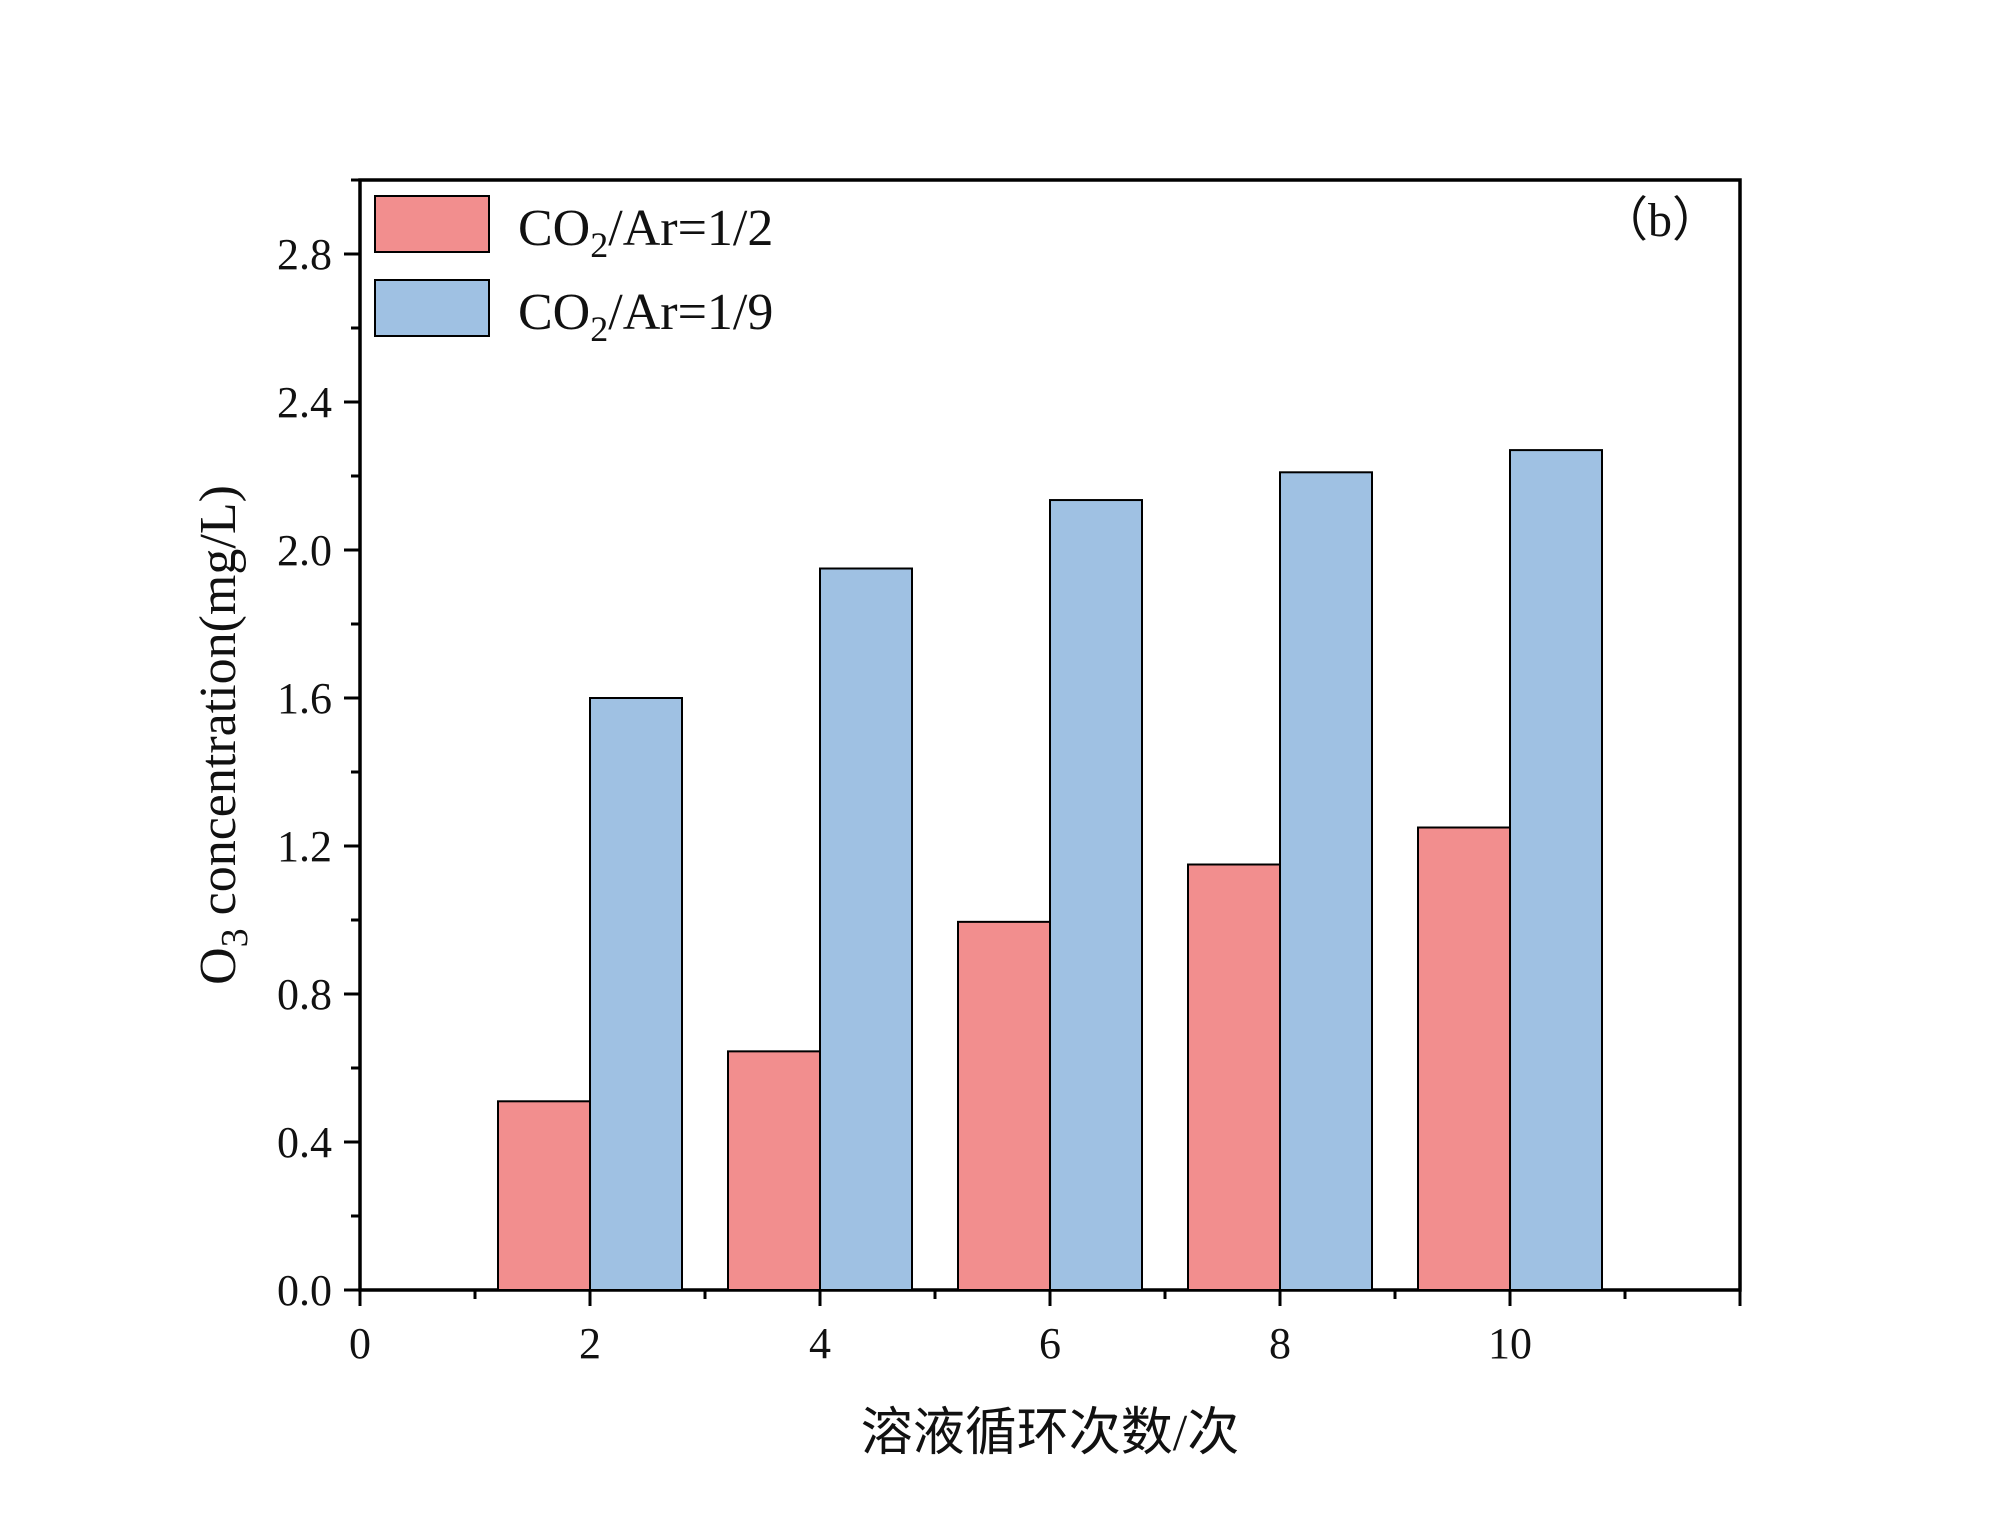 The image size is (1999, 1530). I want to click on x-tick-label: 2, so click(590, 1343).